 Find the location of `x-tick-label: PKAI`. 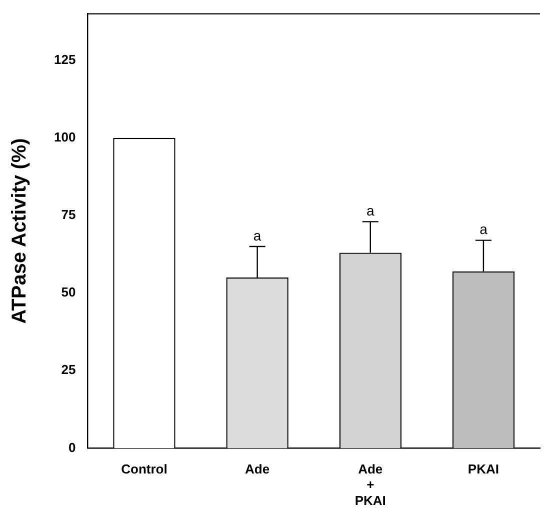

x-tick-label: PKAI is located at coordinates (483, 469).